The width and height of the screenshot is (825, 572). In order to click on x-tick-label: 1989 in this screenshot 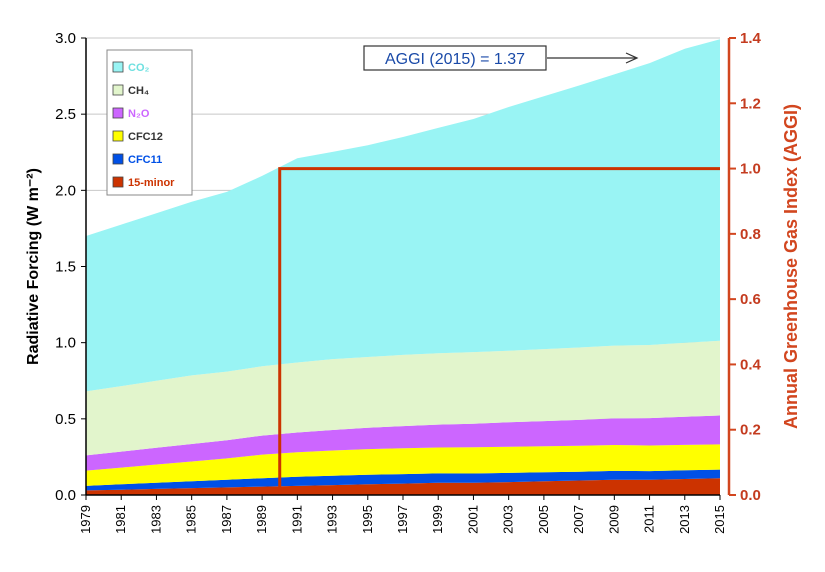, I will do `click(261, 519)`.